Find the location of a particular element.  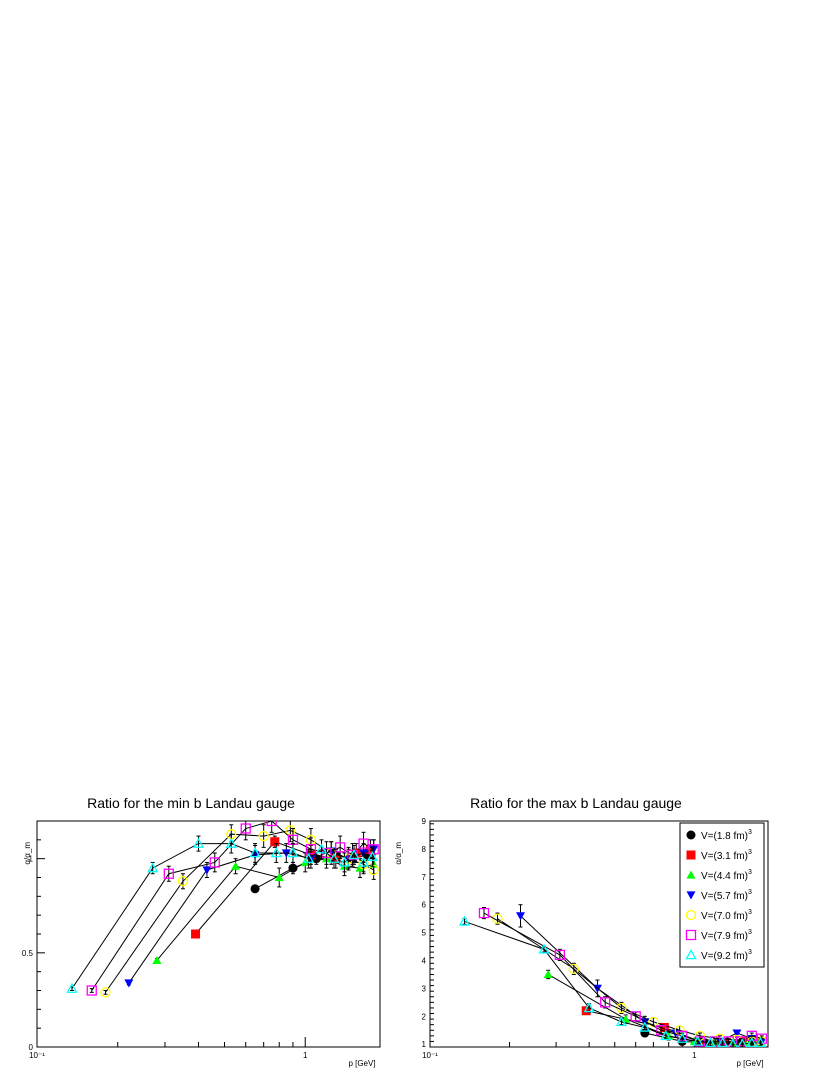

y-tick-label: 6 is located at coordinates (424, 905).